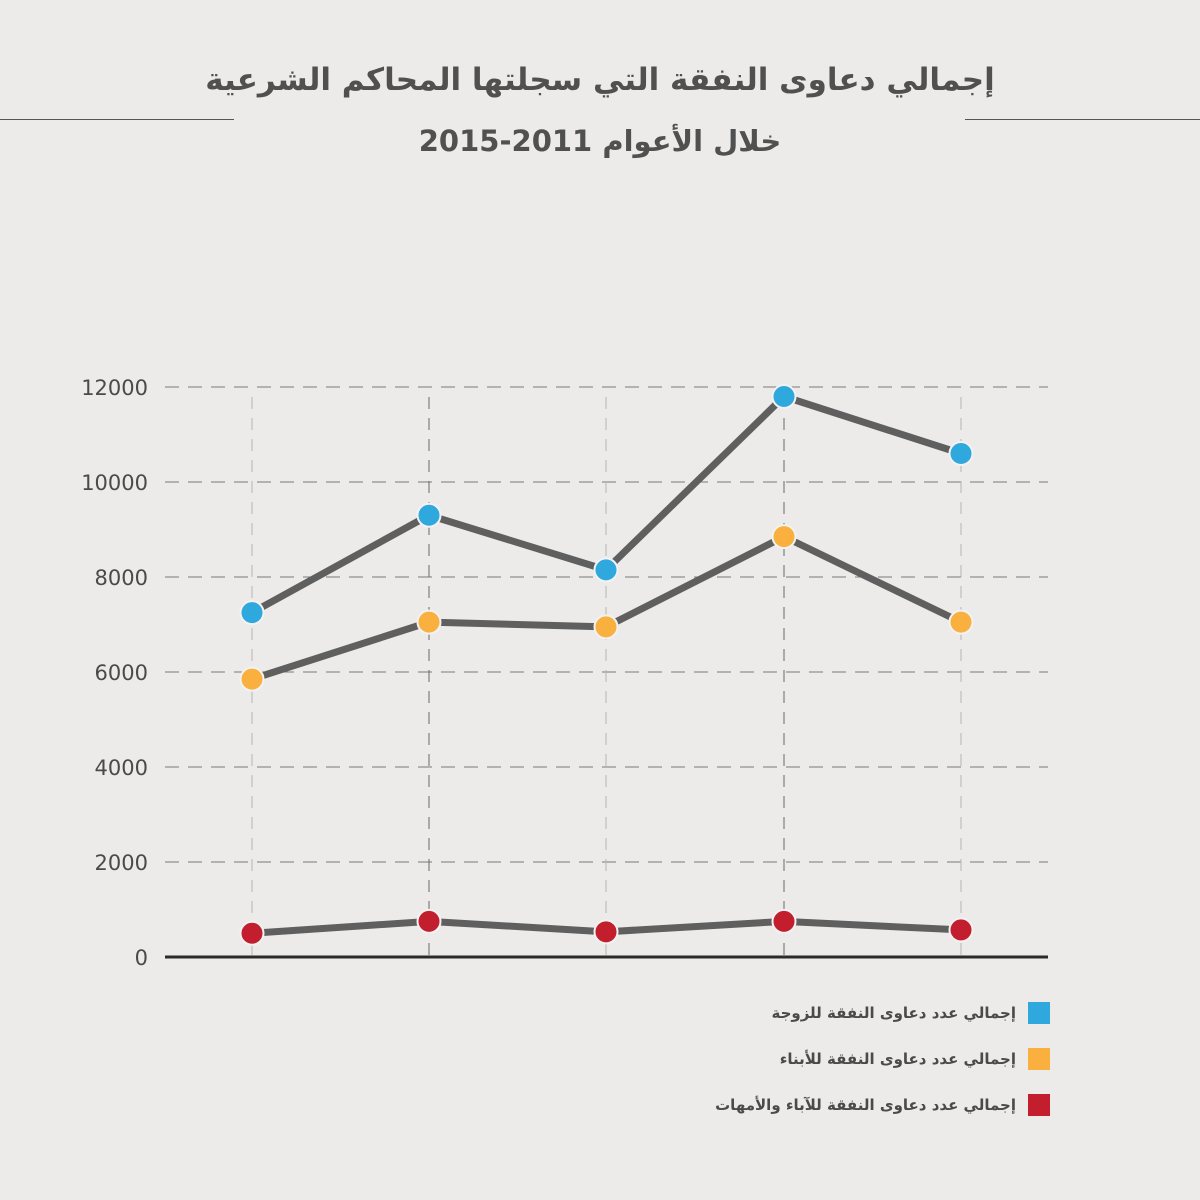 This screenshot has width=1200, height=1200. I want to click on title-rule-right, so click(1082, 119).